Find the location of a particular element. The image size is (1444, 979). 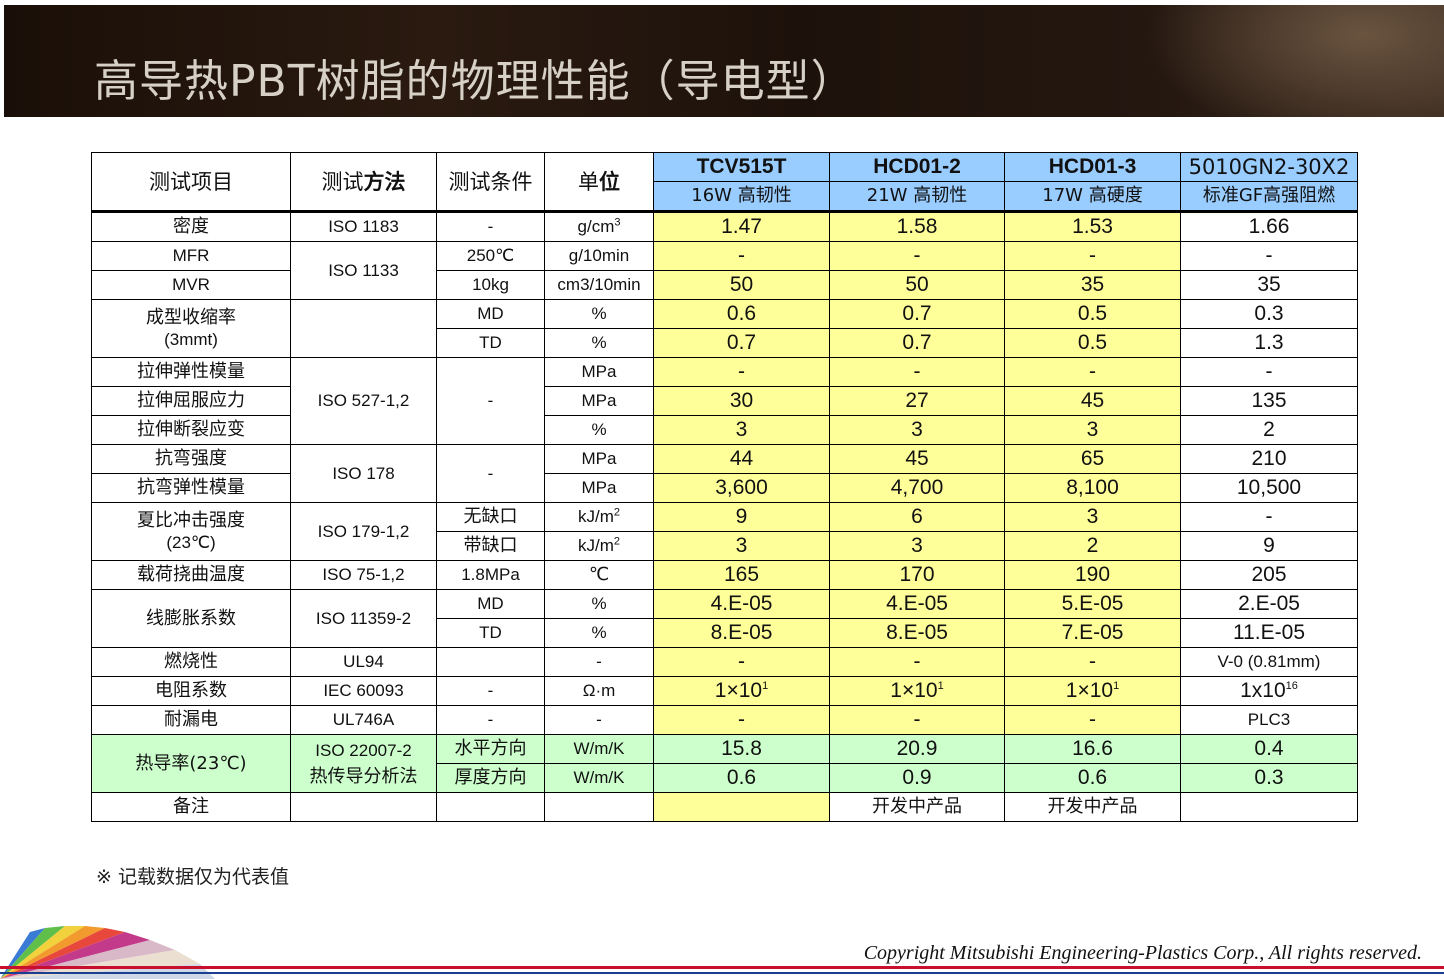

cell-value: 65 is located at coordinates (1092, 459).